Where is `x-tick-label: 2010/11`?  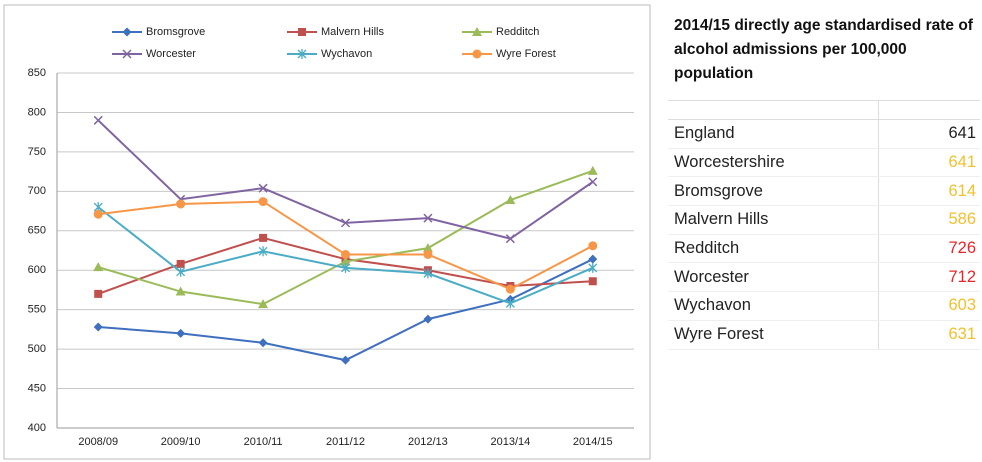 x-tick-label: 2010/11 is located at coordinates (263, 442).